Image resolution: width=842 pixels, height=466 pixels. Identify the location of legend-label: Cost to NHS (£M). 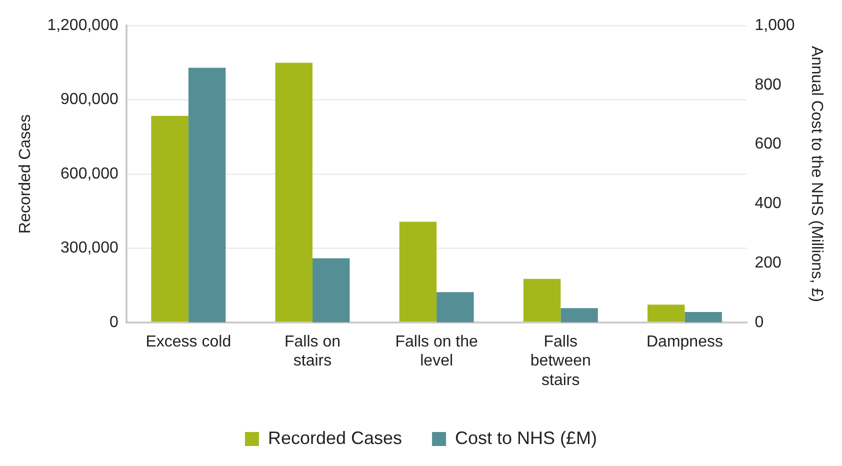
(526, 438).